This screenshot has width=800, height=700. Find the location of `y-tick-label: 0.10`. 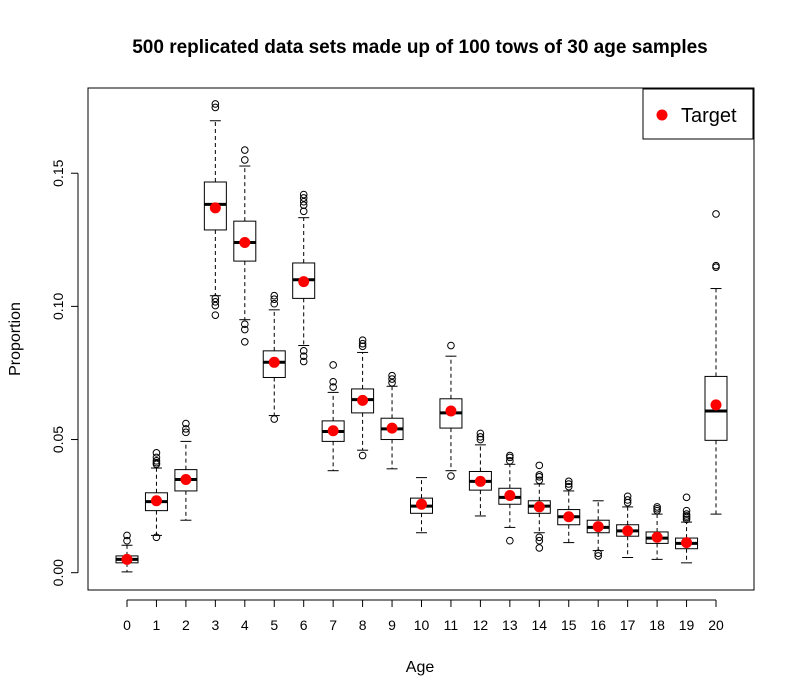

y-tick-label: 0.10 is located at coordinates (58, 306).